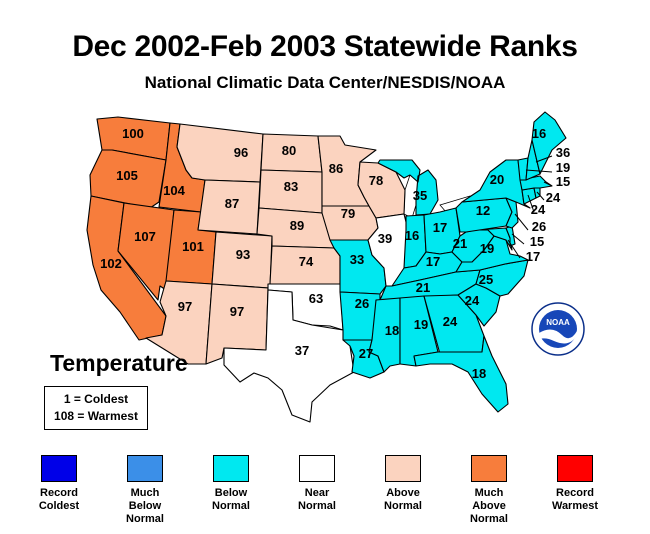 Image resolution: width=650 pixels, height=534 pixels. I want to click on rank-label-wi: 78, so click(376, 180).